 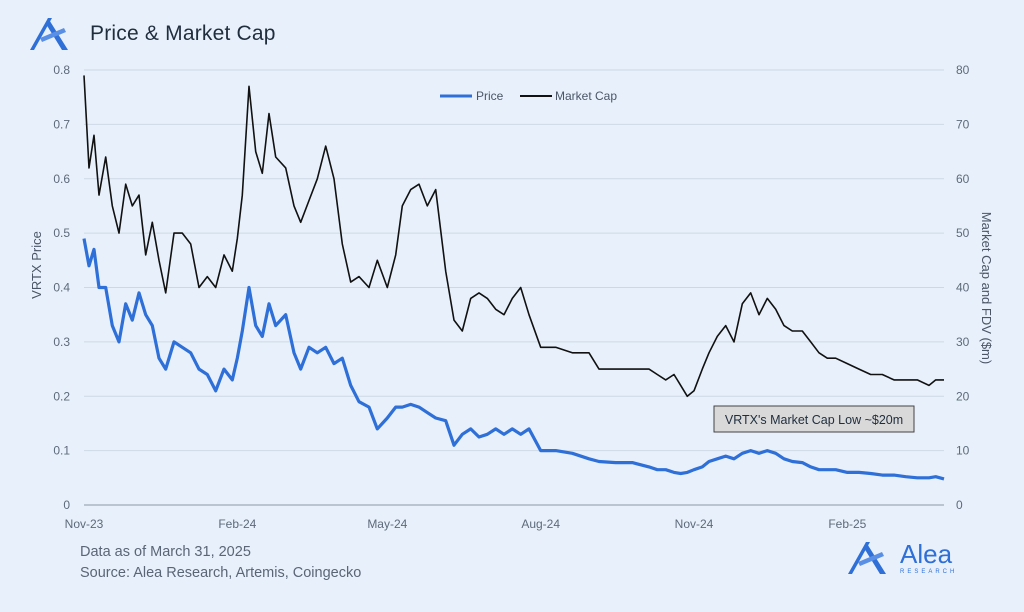 I want to click on brand-subtitle: RESEARCH, so click(x=929, y=572).